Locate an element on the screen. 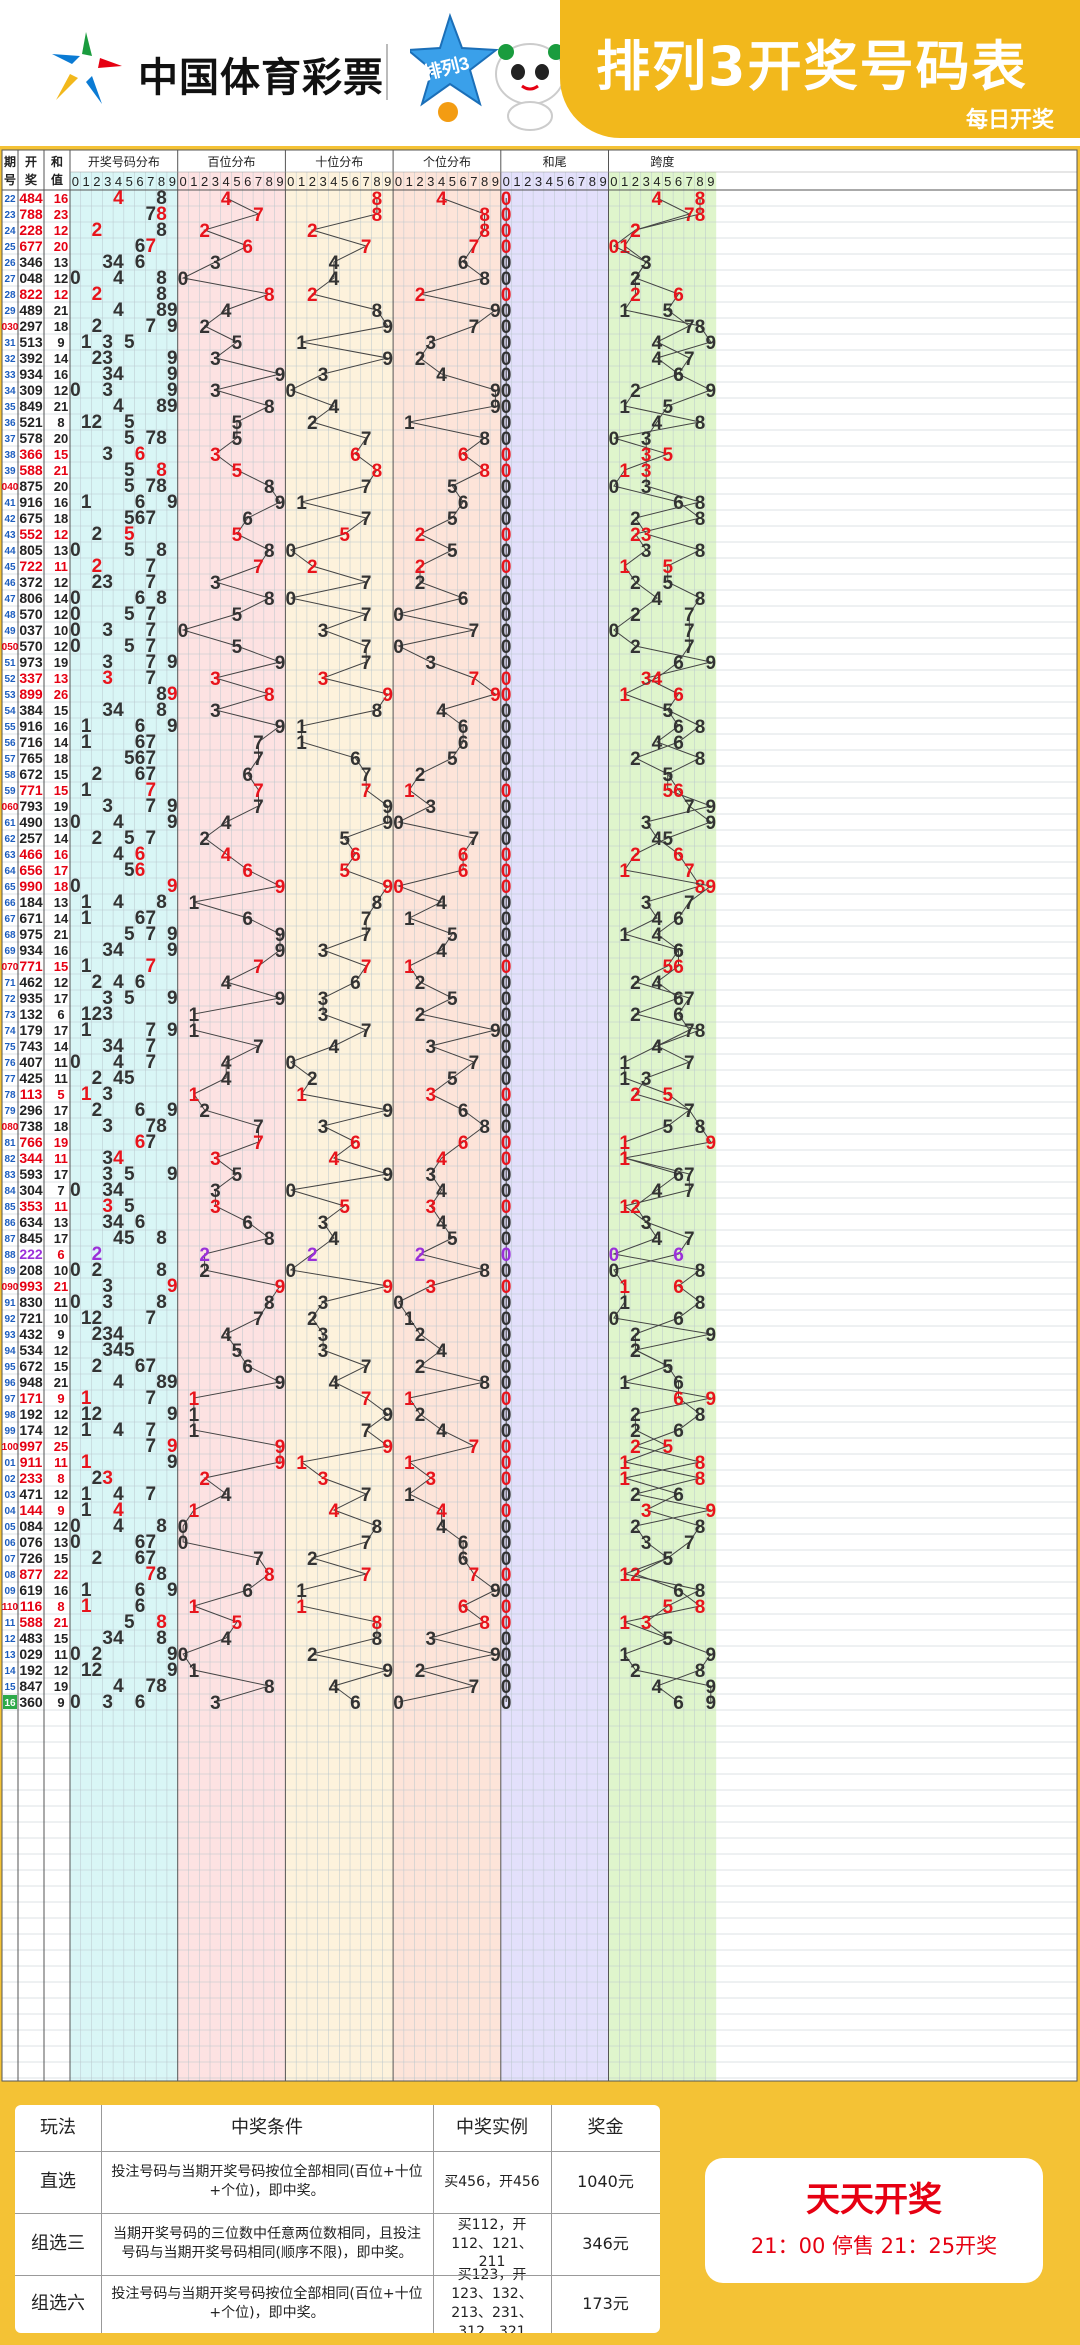  issue-number: 44 is located at coordinates (10, 551).